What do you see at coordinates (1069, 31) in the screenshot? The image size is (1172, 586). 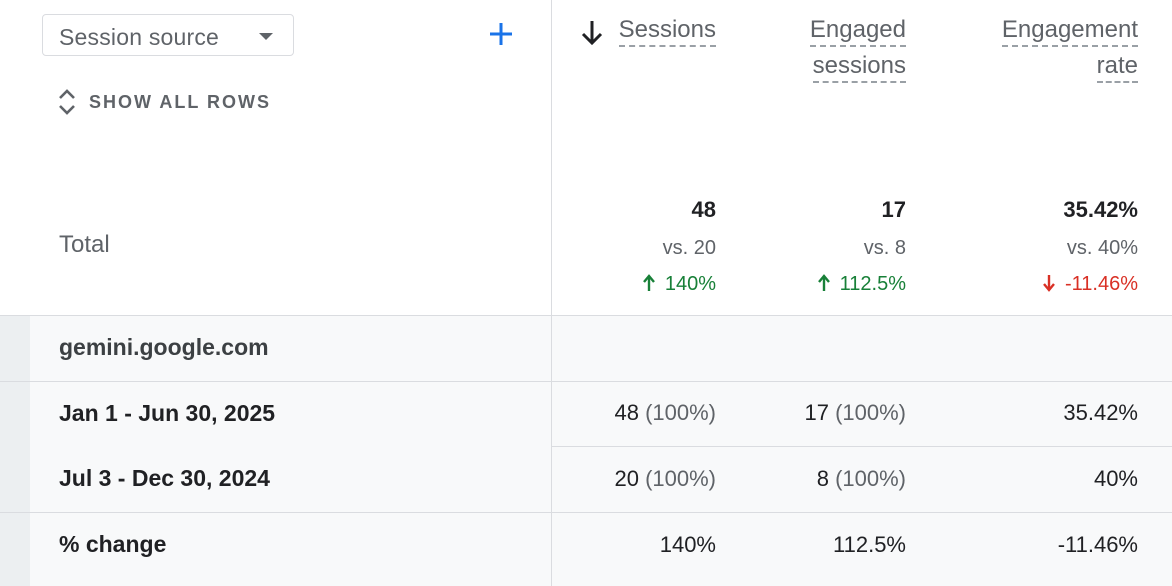 I see `column-header-label: Engagement` at bounding box center [1069, 31].